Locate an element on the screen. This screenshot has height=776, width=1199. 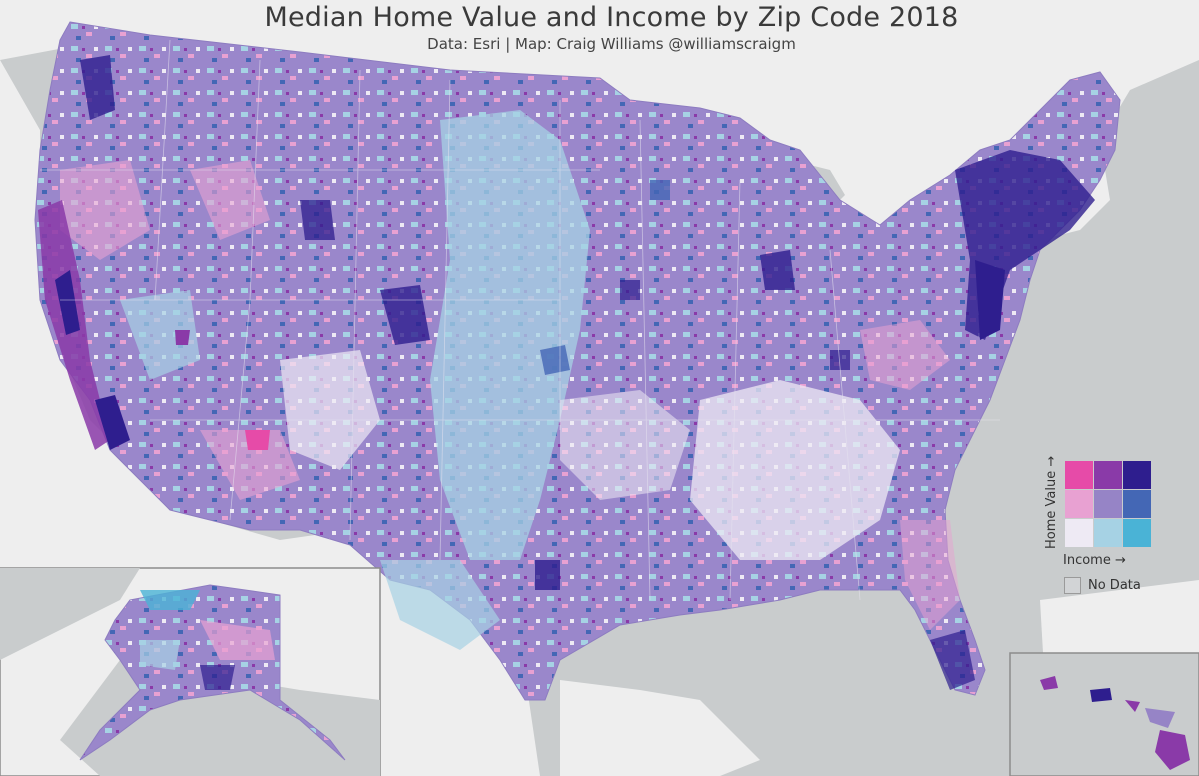
legend-cell-mid-value-low-income is located at coordinates (1079, 504).